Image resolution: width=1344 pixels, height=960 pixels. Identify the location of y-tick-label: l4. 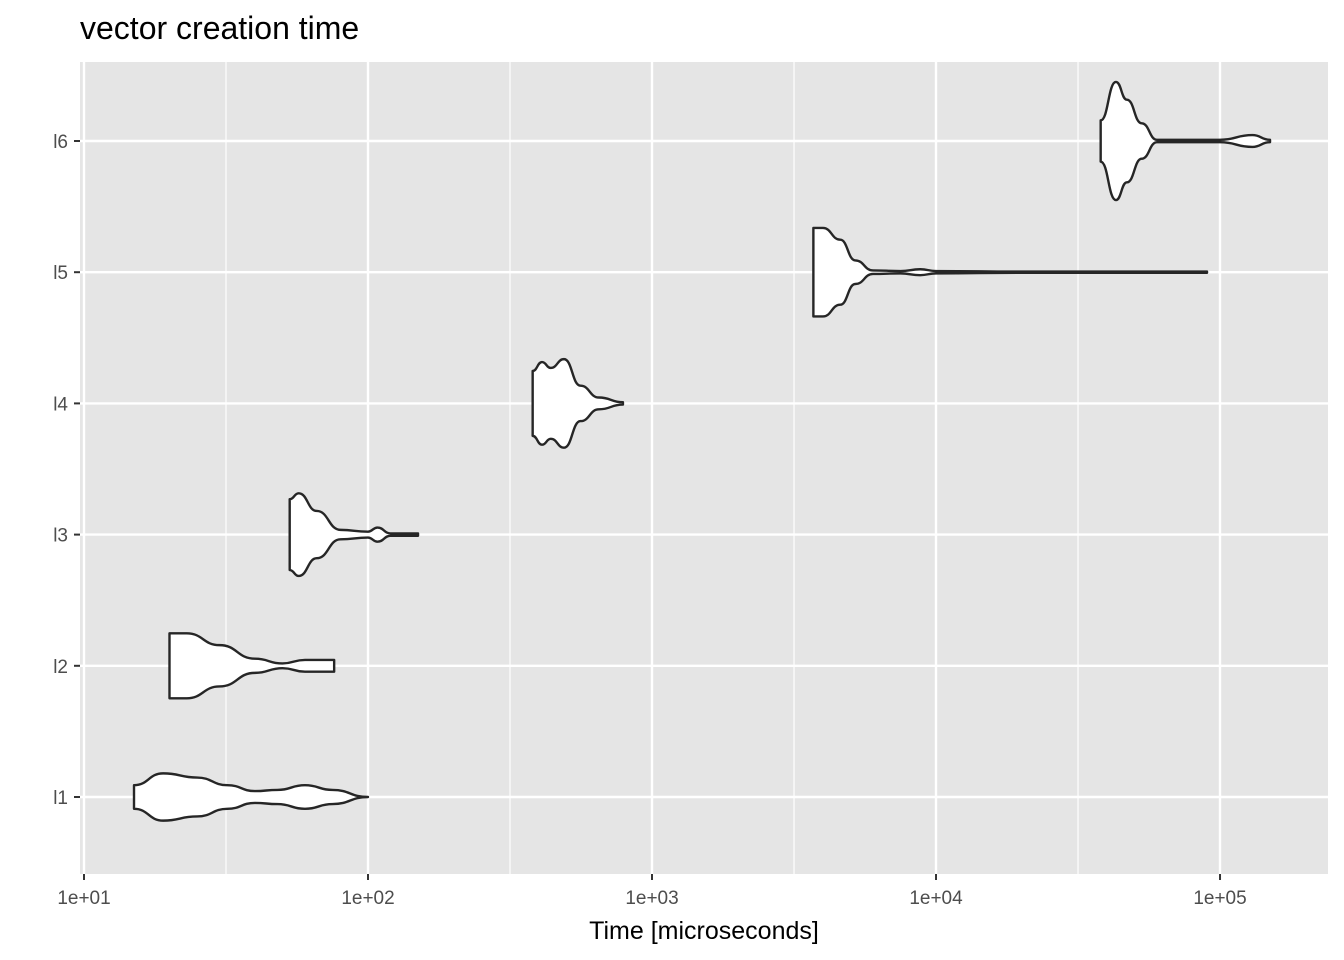
(60, 404).